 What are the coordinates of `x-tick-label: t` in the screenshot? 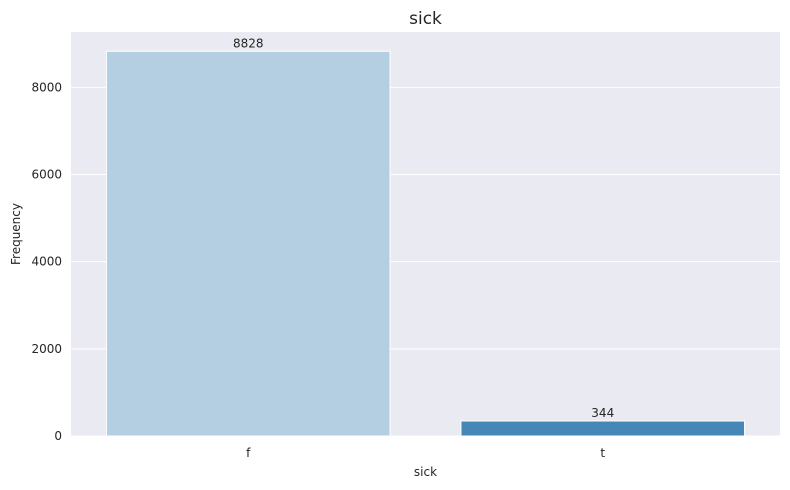 It's located at (602, 453).